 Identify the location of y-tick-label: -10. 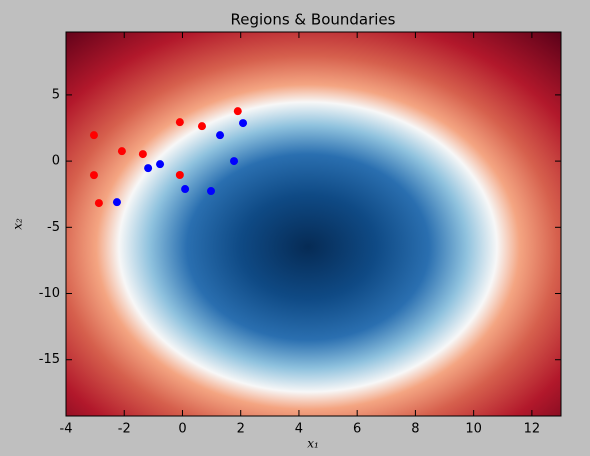
(49, 293).